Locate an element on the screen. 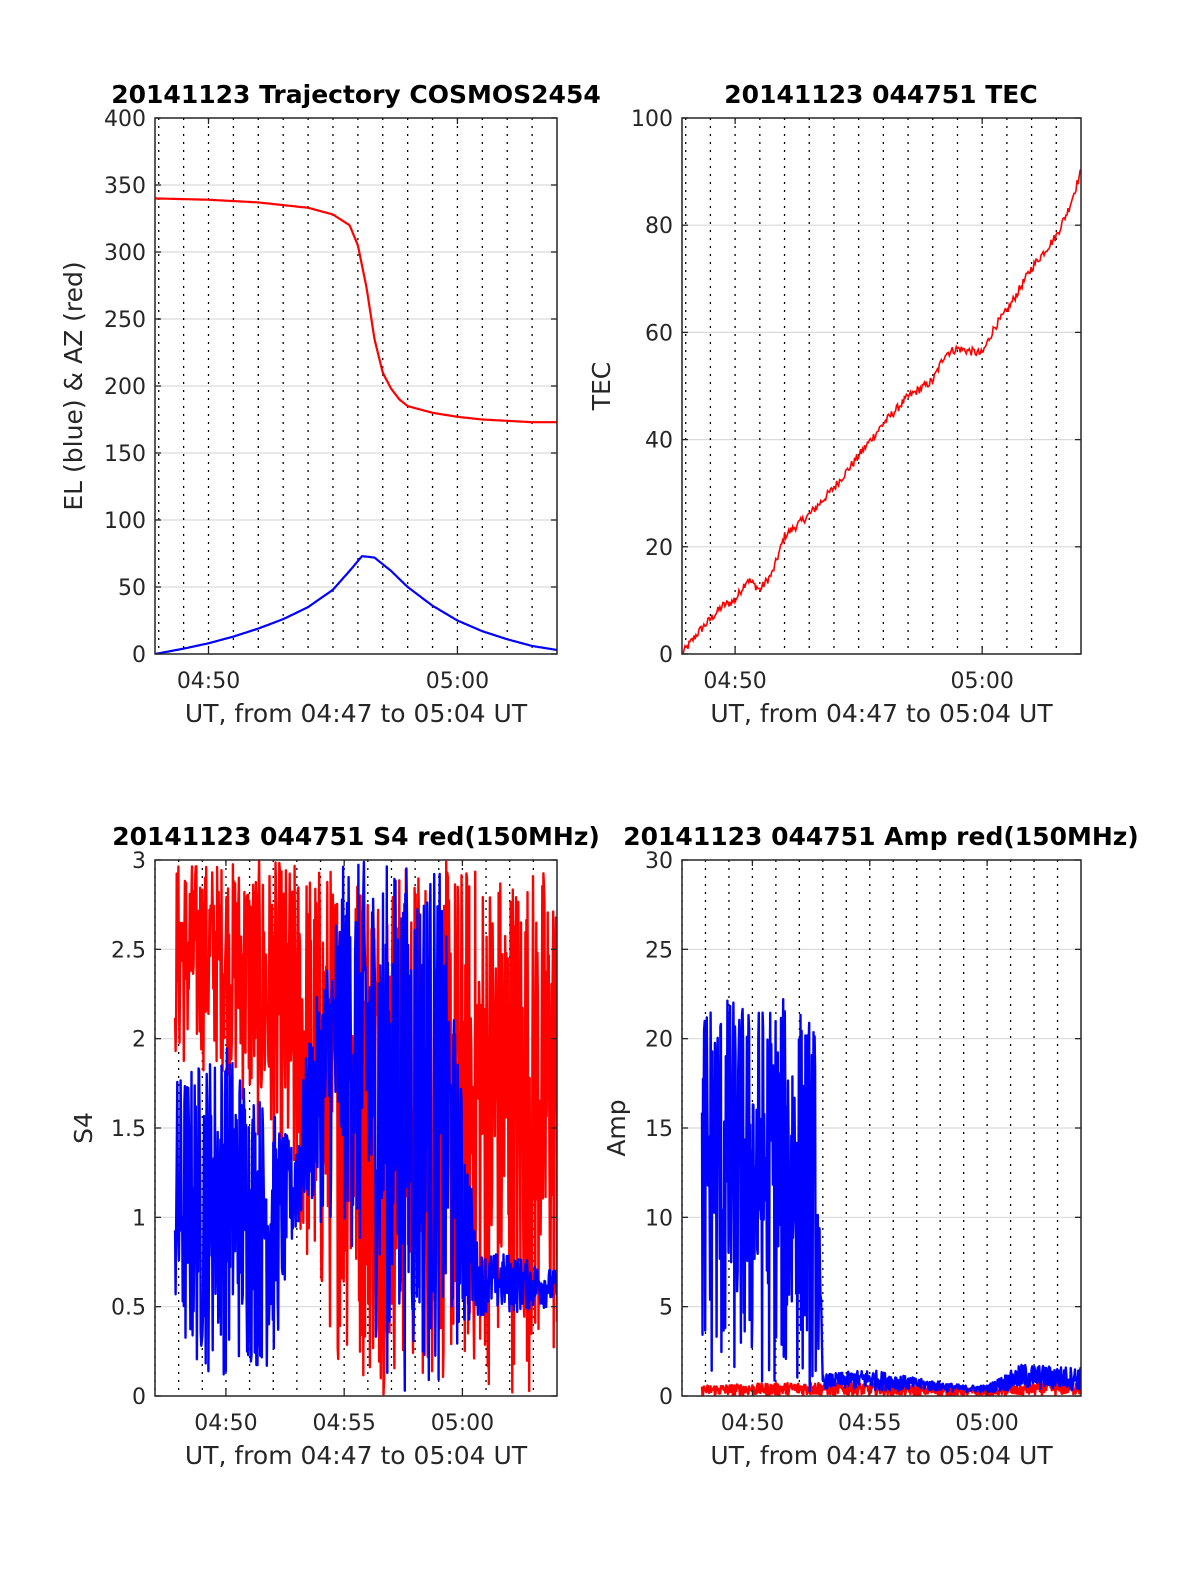 This screenshot has height=1575, width=1200. y-tick-label: 50 is located at coordinates (132, 588).